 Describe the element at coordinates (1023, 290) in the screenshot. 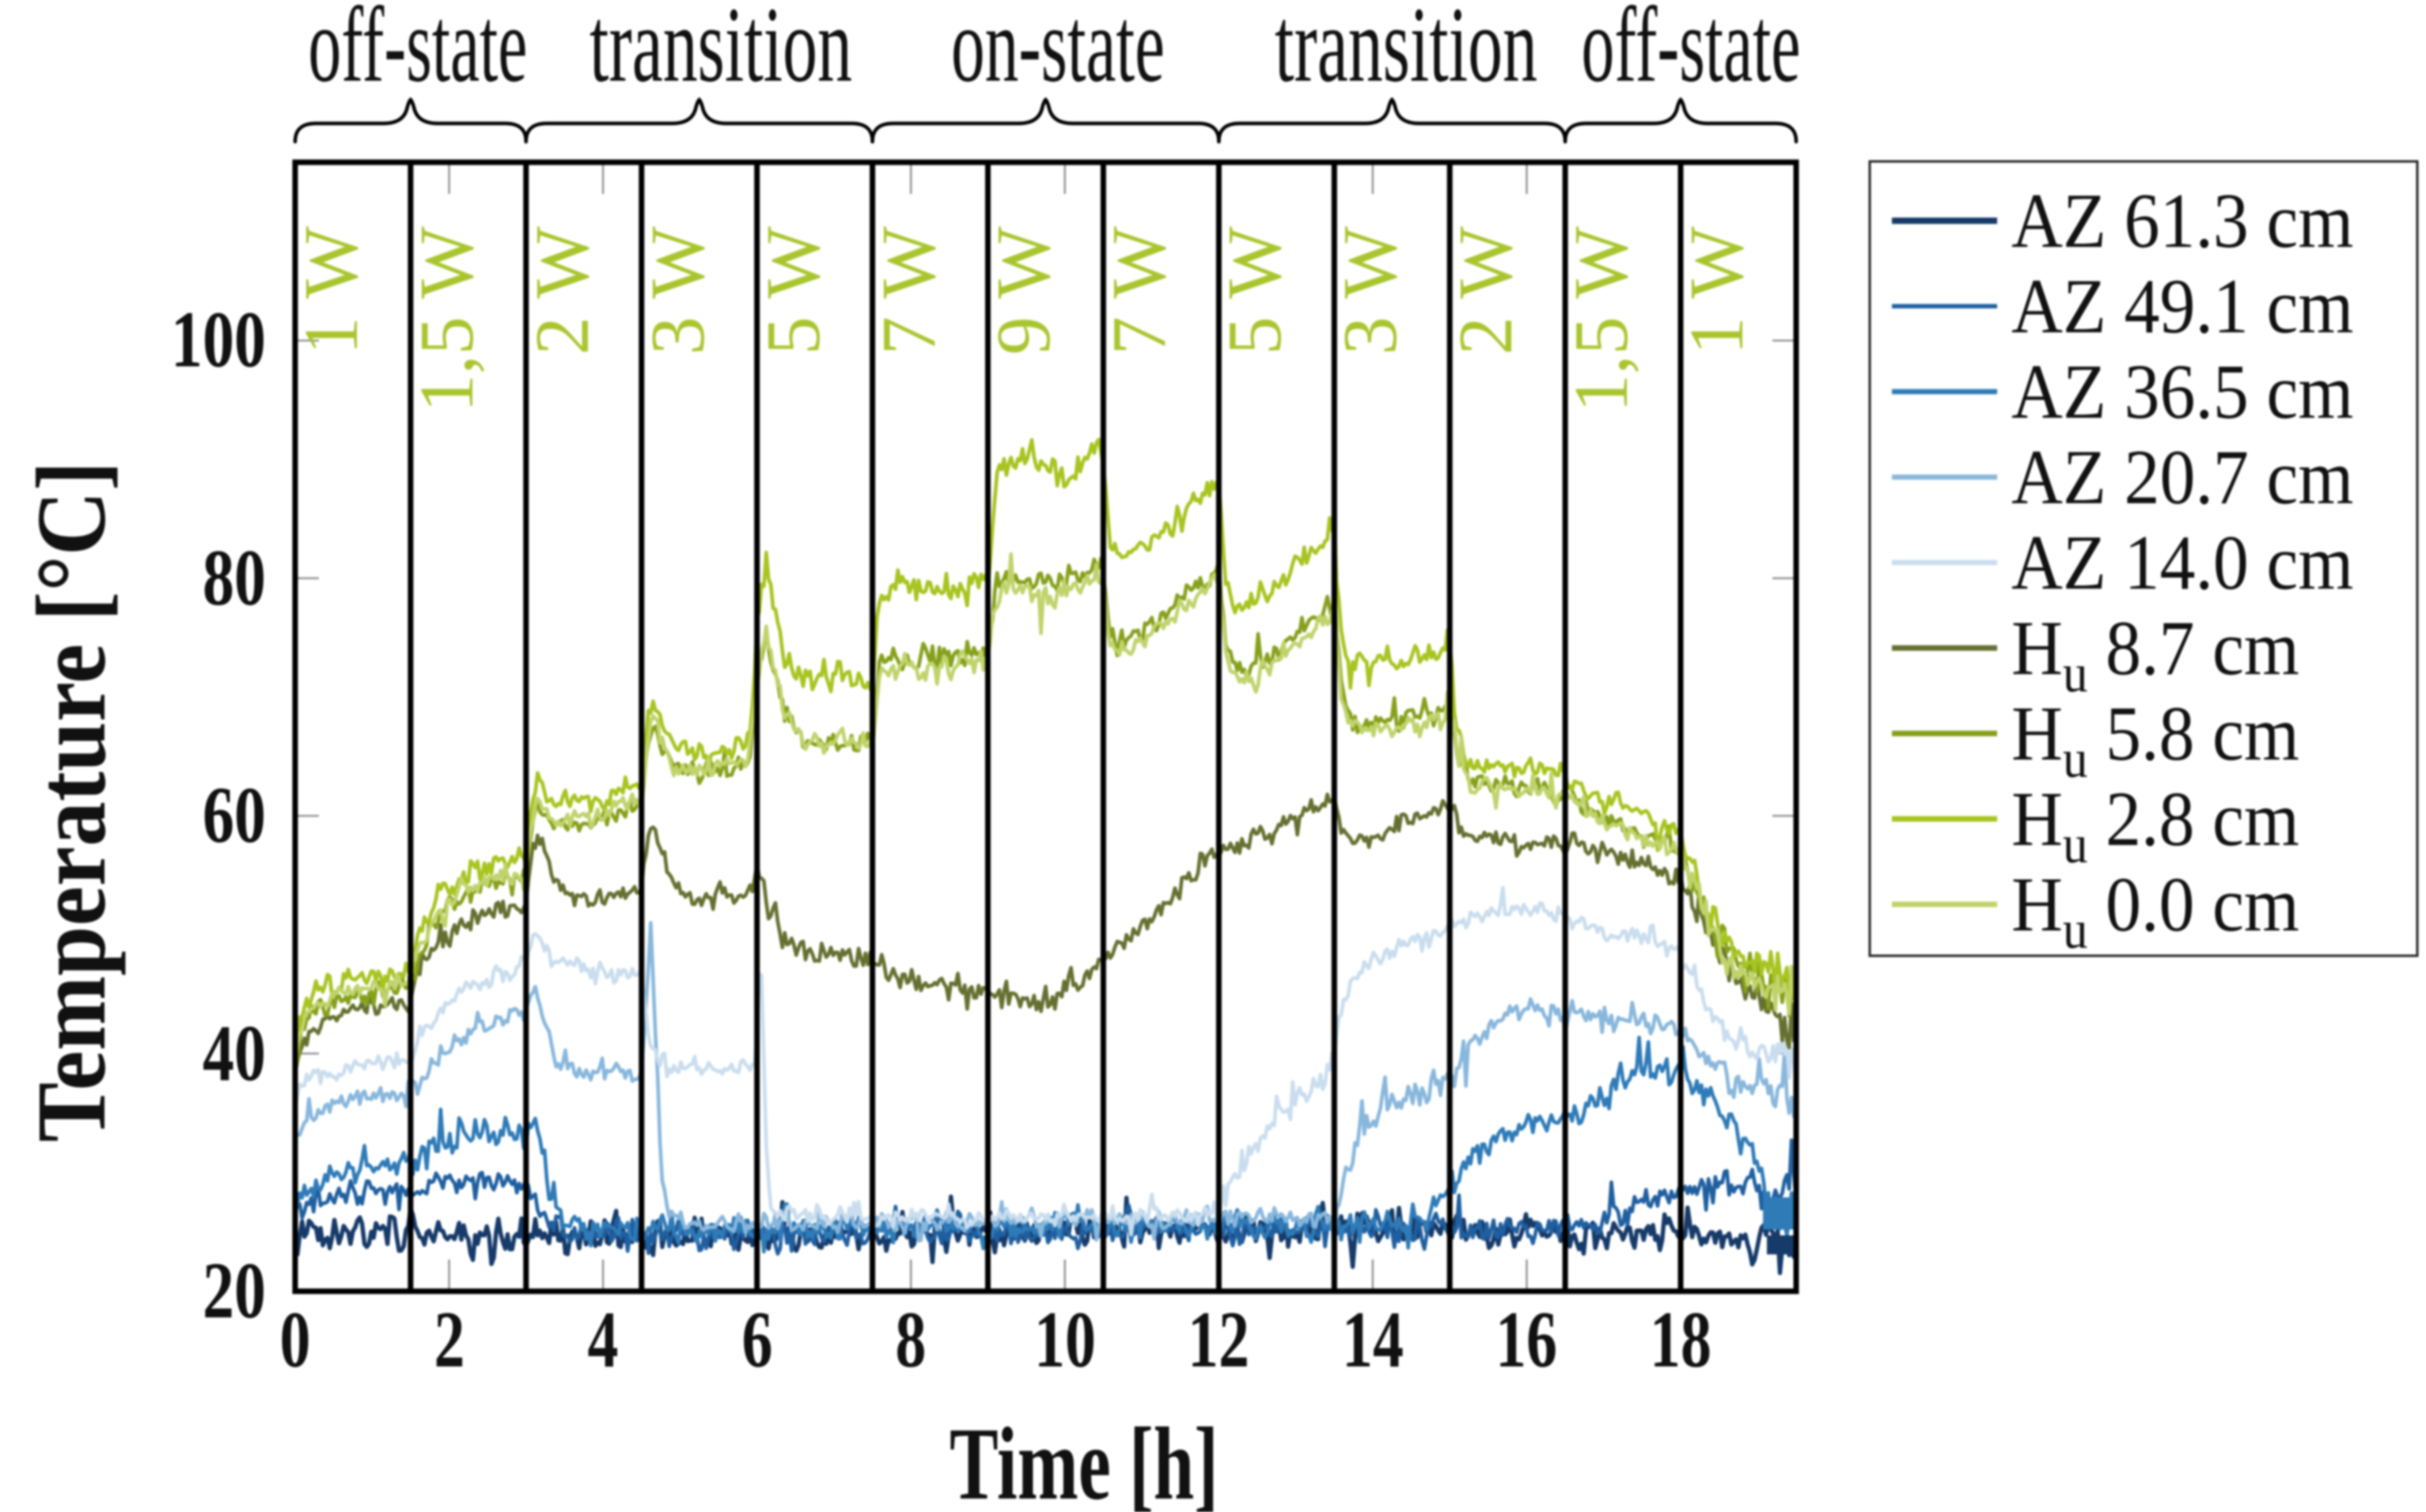

I see `svg-text: 9 W` at that location.